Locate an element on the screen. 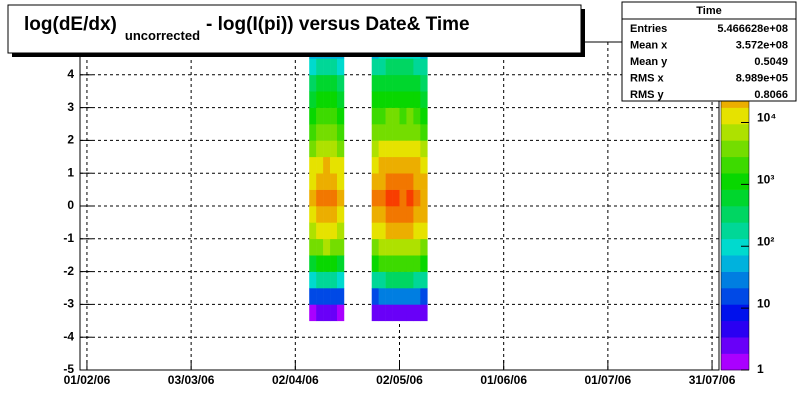 The image size is (799, 412). z-tick-label: 10 is located at coordinates (764, 303).